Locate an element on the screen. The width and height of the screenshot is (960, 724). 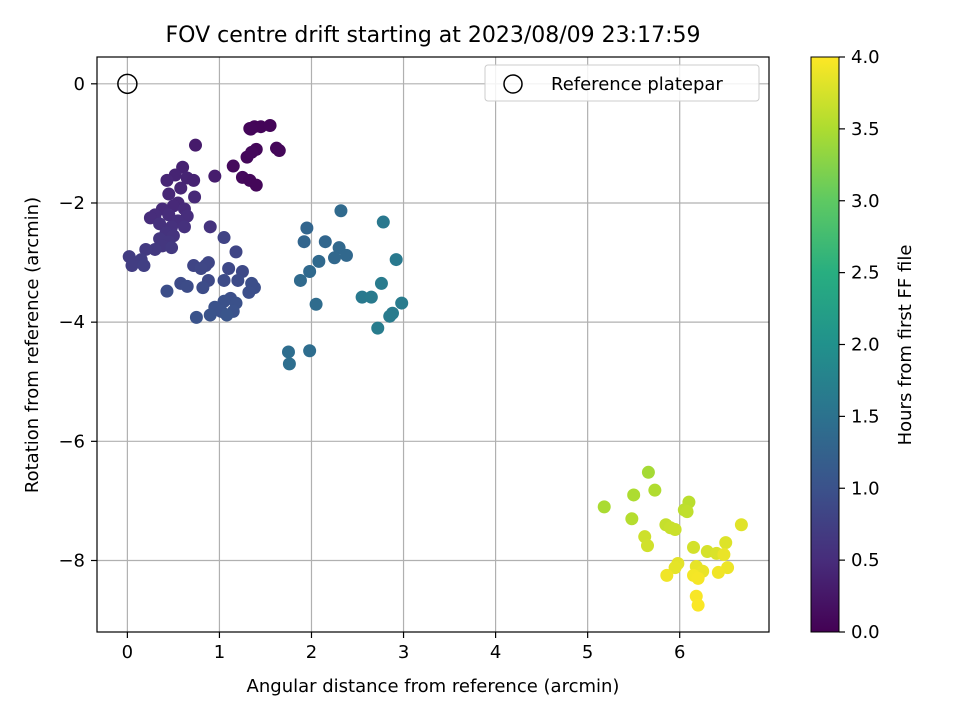
x-axis-label: Angular distance from reference (arcmin) is located at coordinates (433, 686).